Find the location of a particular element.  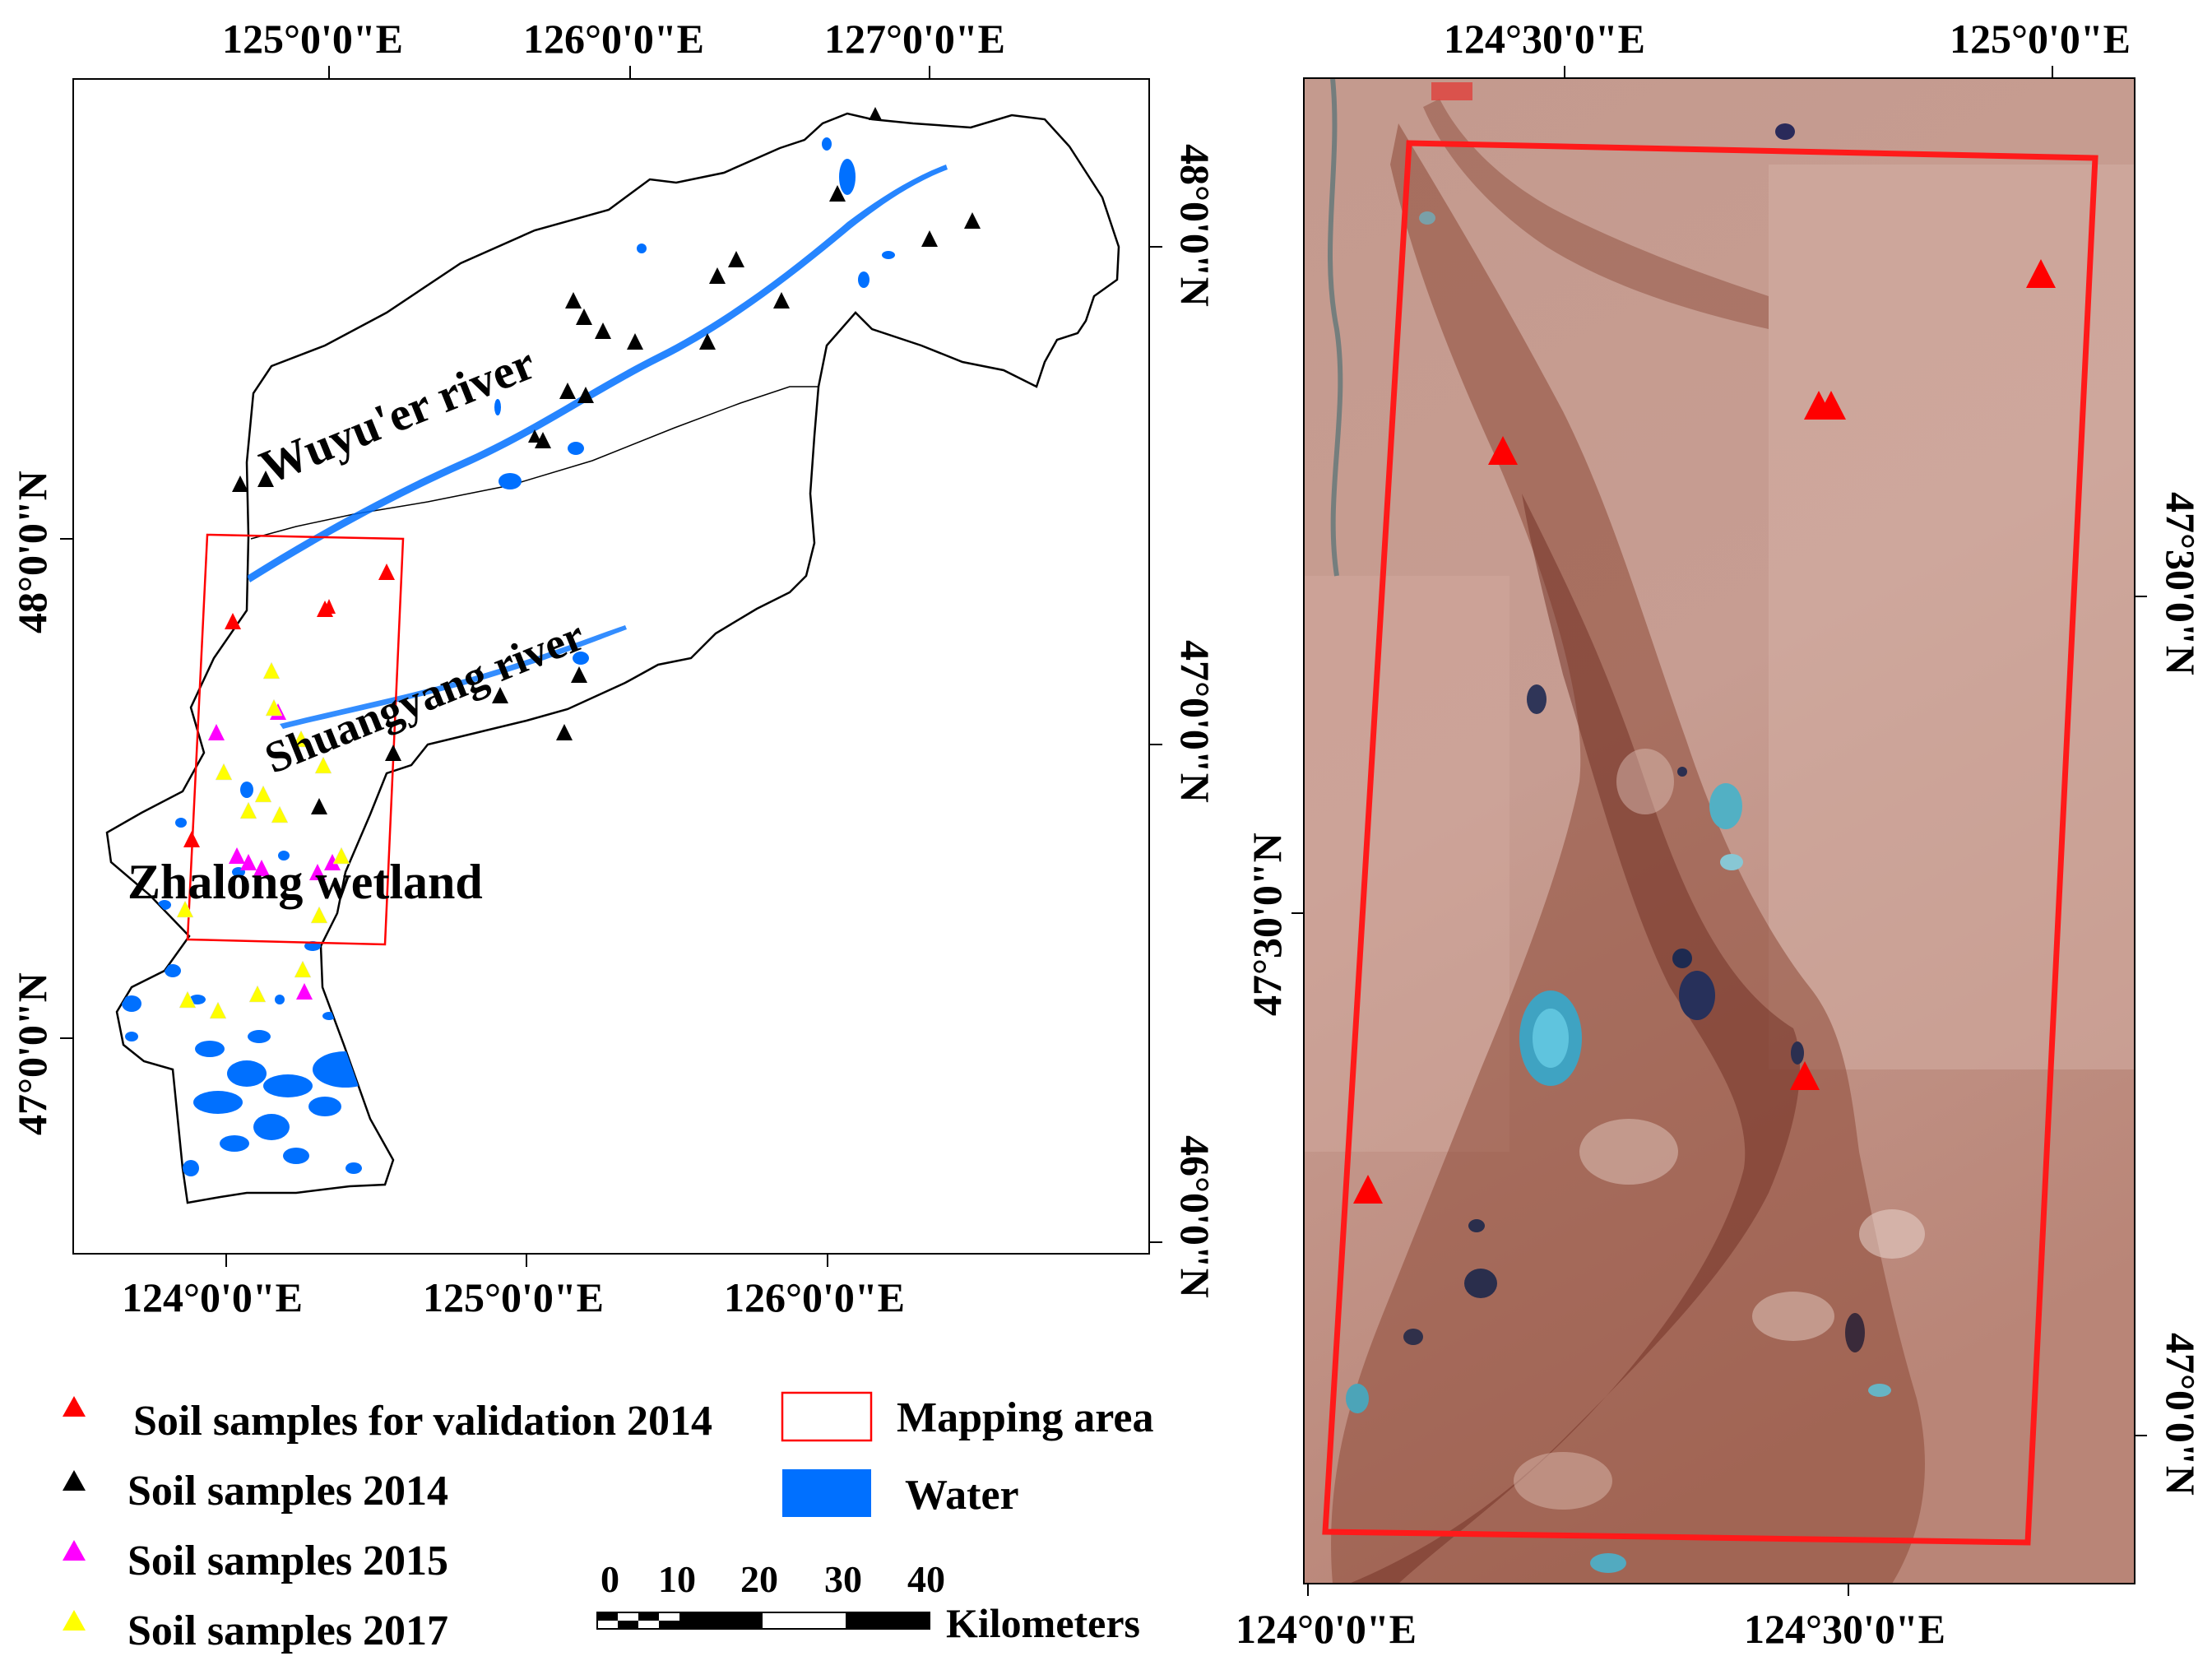

label-zhalong-wetland: Zhalong wetland is located at coordinates (306, 882).